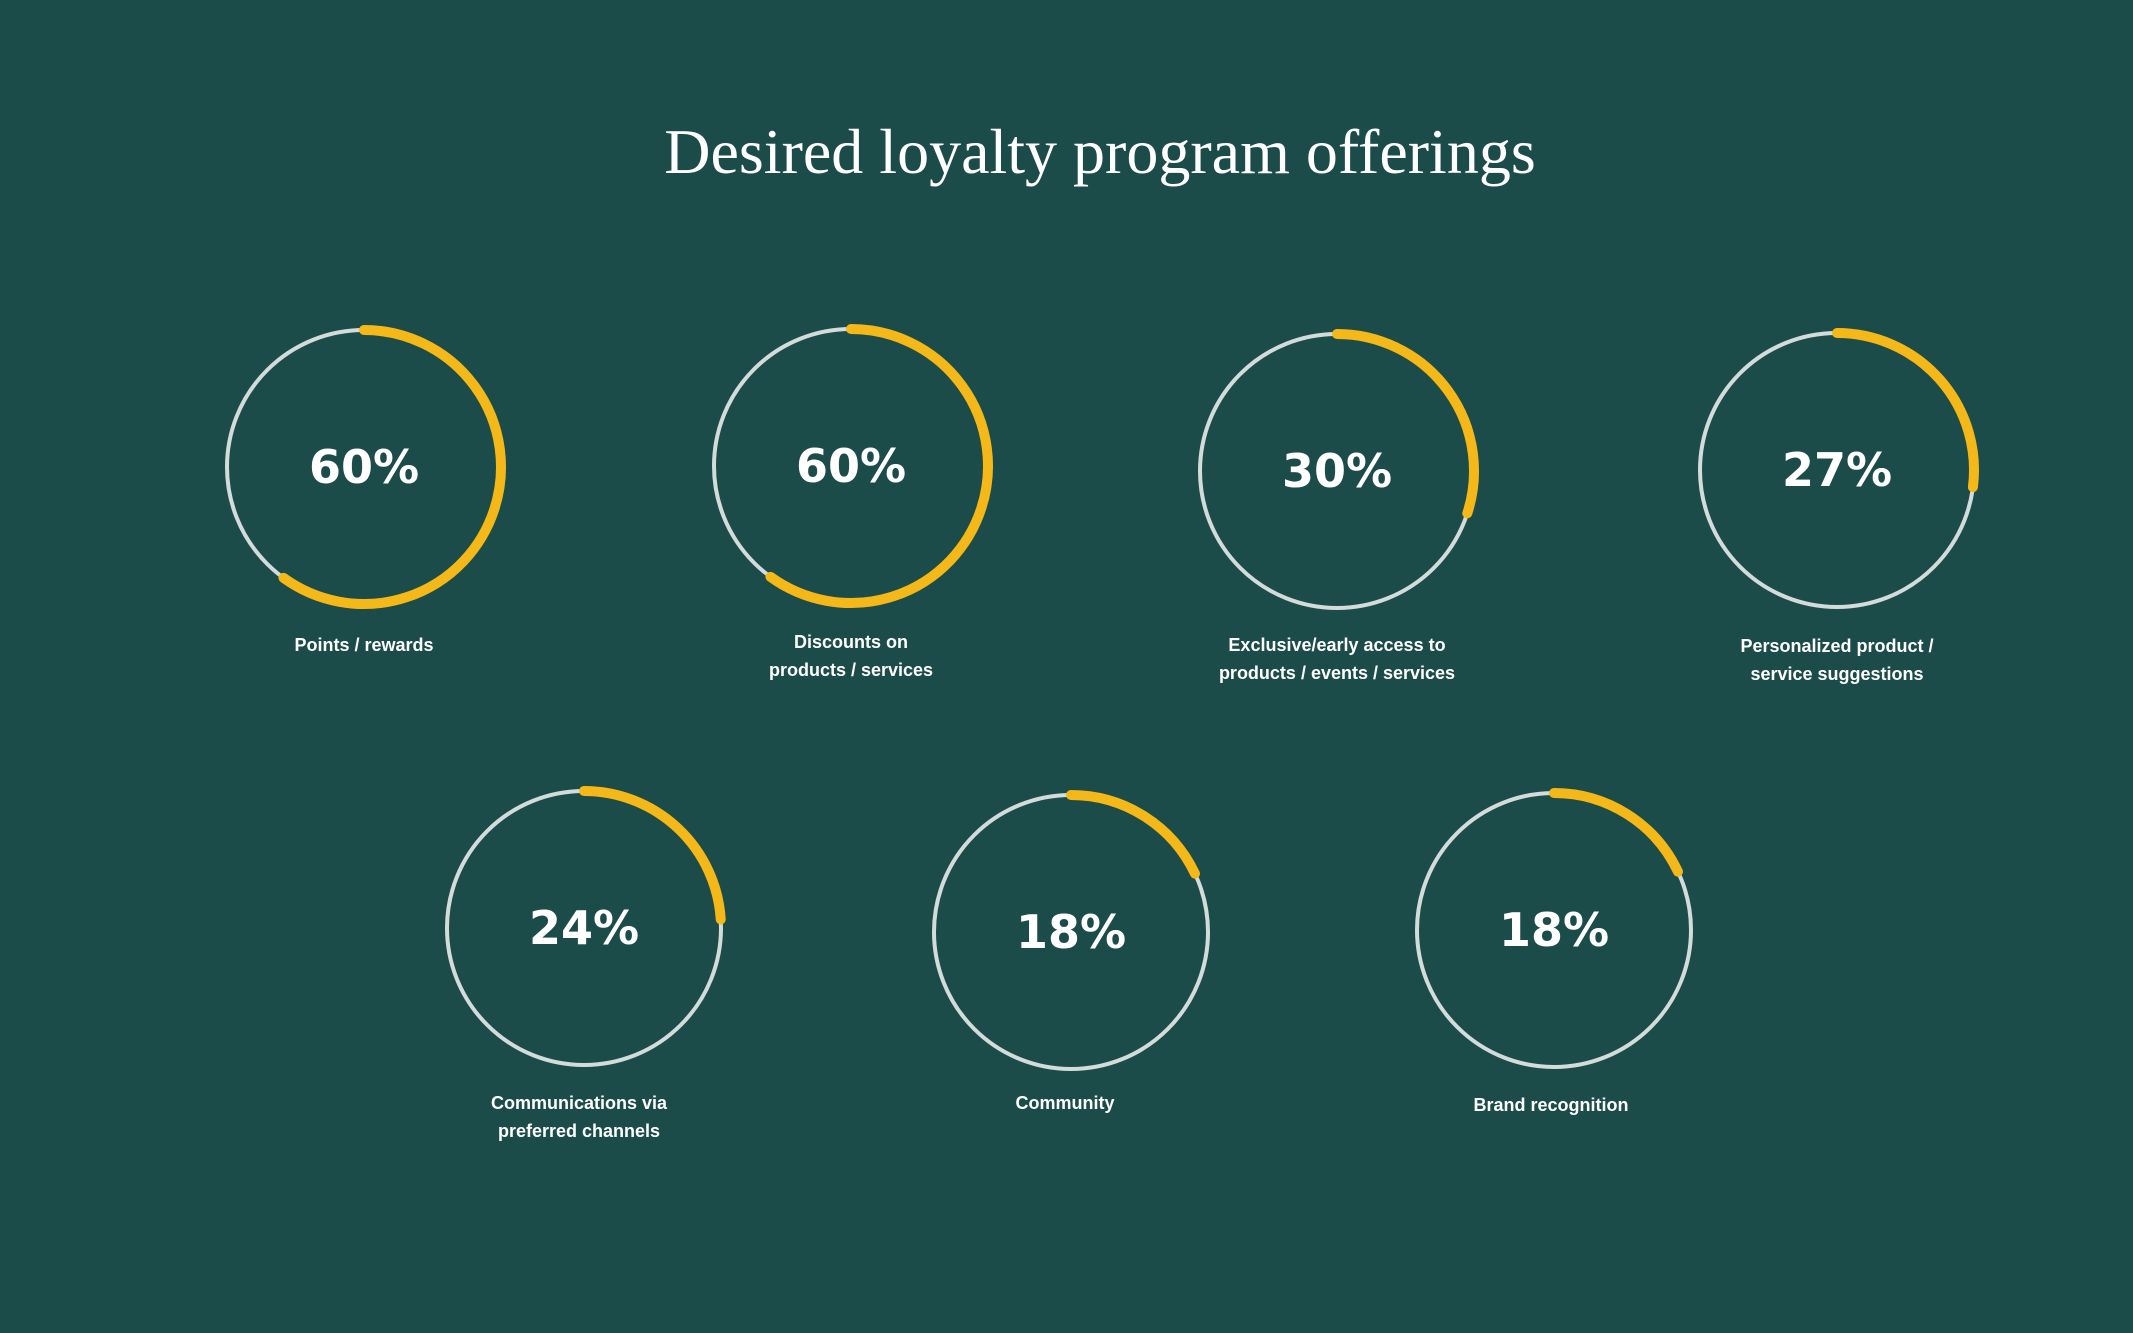 The width and height of the screenshot is (2133, 1333). I want to click on percent-label: 30%, so click(1337, 471).